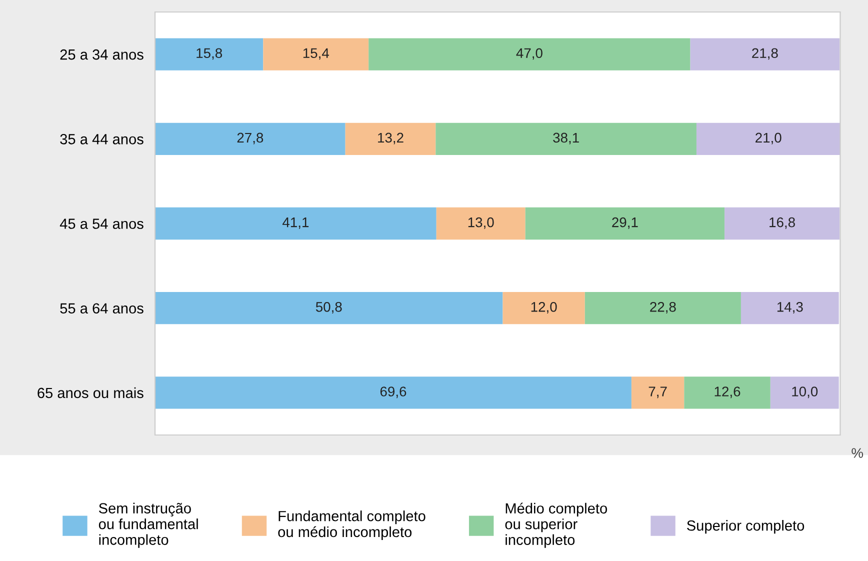 This screenshot has height=561, width=868. I want to click on data-label: 27,8, so click(250, 138).